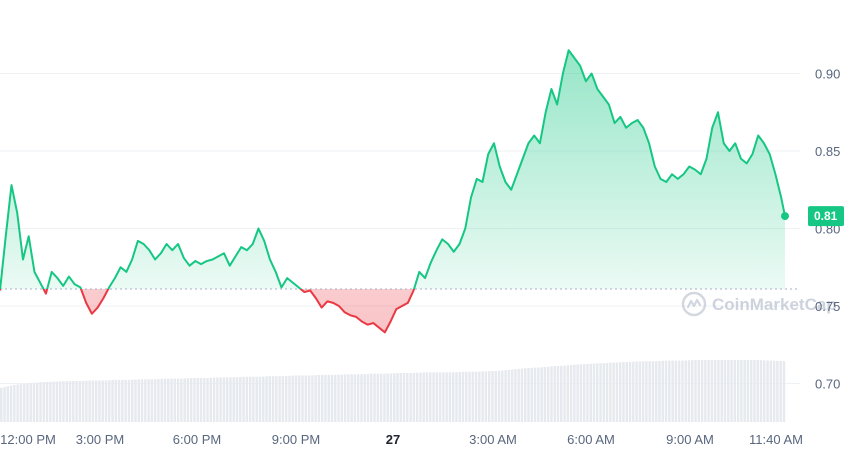 The height and width of the screenshot is (453, 850). I want to click on y-tick-label: 0.90, so click(827, 74).